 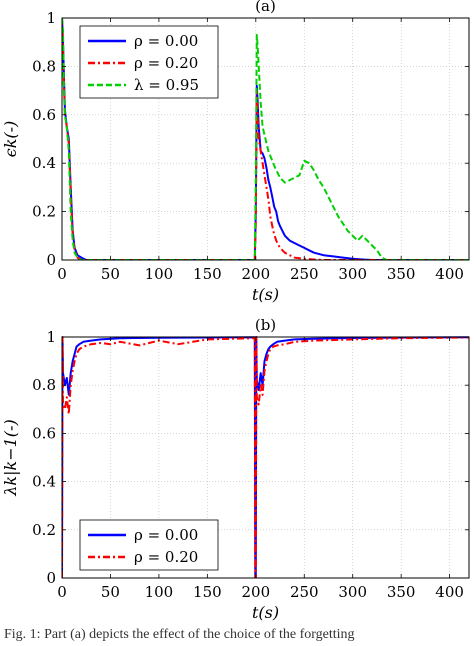 I want to click on legend: ρ = 0.00 ρ = 0.20, so click(x=149, y=545).